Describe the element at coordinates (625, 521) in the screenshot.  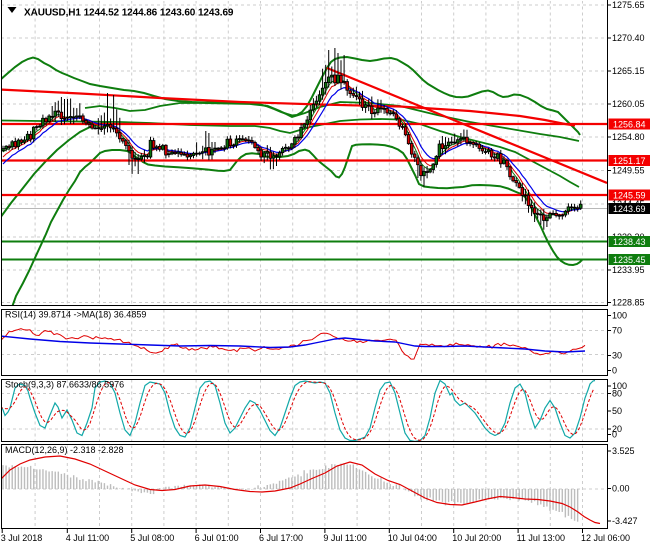
I see `svg-text: -3.427` at that location.